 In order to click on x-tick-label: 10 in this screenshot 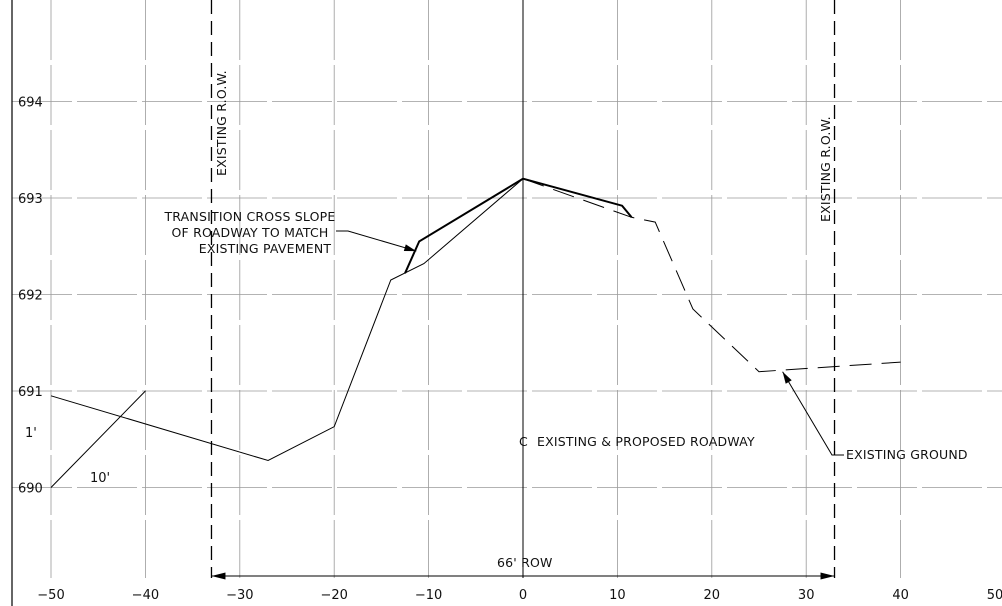, I will do `click(617, 595)`.